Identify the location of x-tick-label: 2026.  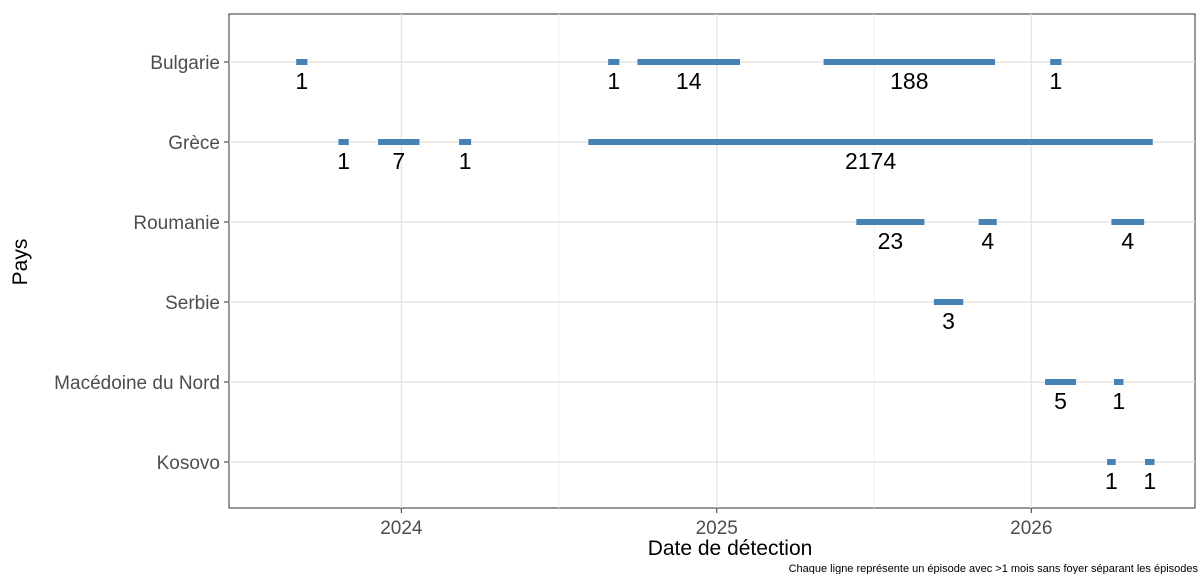
(1031, 528).